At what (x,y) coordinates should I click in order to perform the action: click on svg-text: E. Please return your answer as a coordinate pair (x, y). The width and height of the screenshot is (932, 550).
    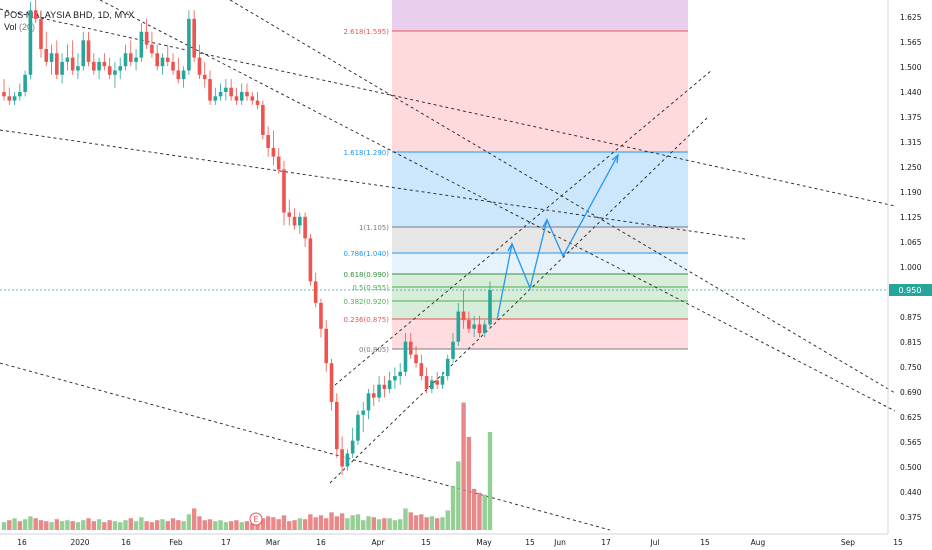
    Looking at the image, I should click on (255, 519).